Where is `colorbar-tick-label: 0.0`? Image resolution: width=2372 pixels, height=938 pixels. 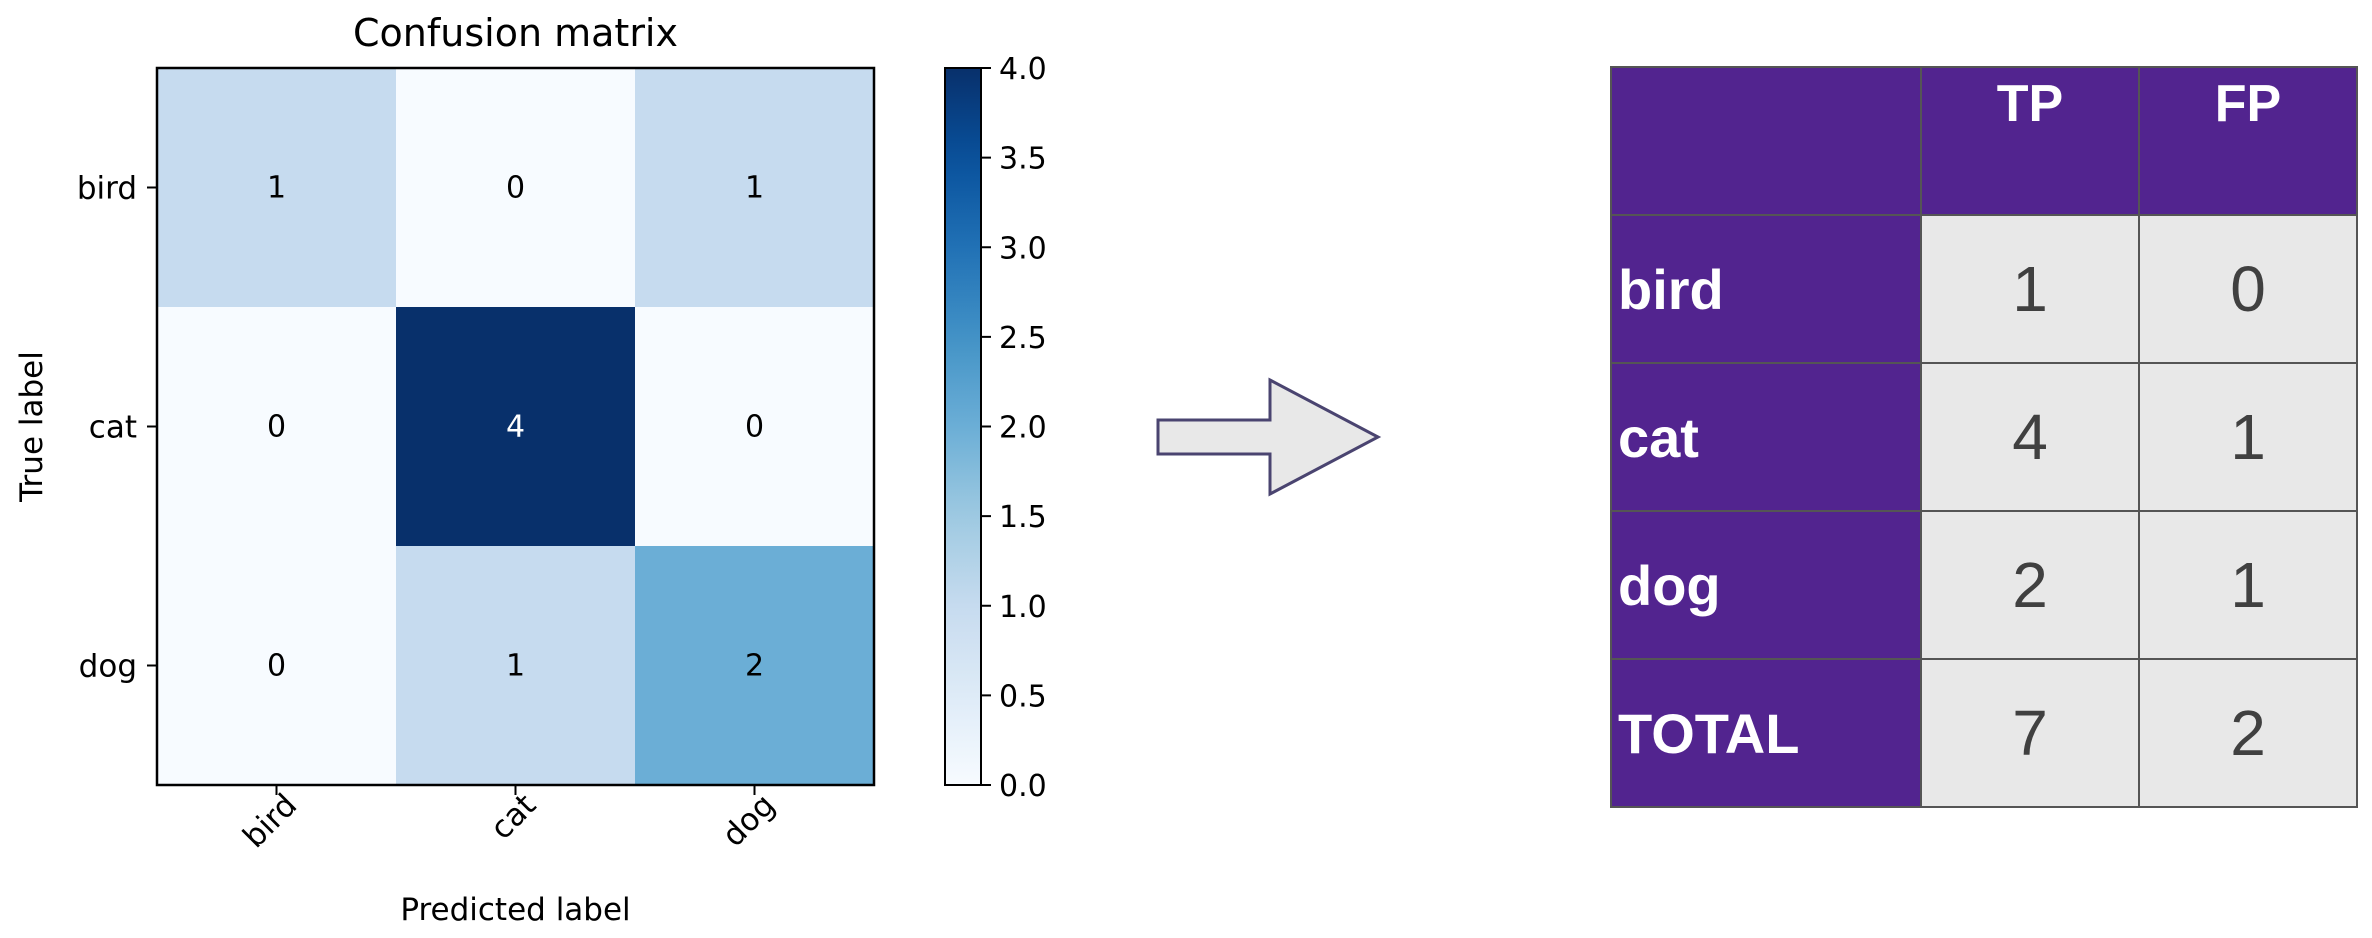 colorbar-tick-label: 0.0 is located at coordinates (1023, 786).